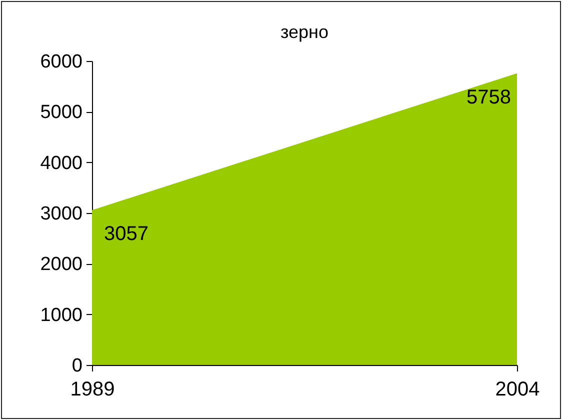  What do you see at coordinates (92, 389) in the screenshot?
I see `x-tick-label: 1989` at bounding box center [92, 389].